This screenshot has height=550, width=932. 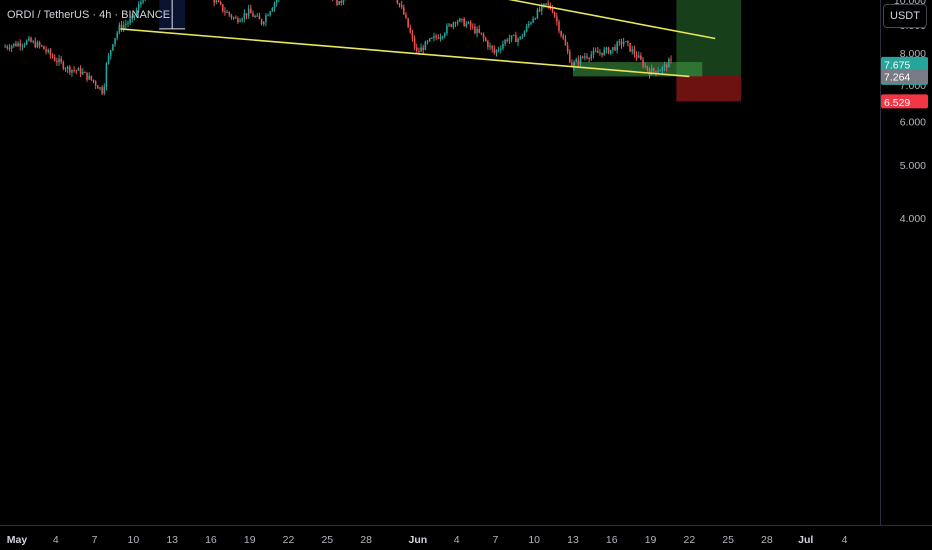 What do you see at coordinates (904, 75) in the screenshot?
I see `entry-price-label-box` at bounding box center [904, 75].